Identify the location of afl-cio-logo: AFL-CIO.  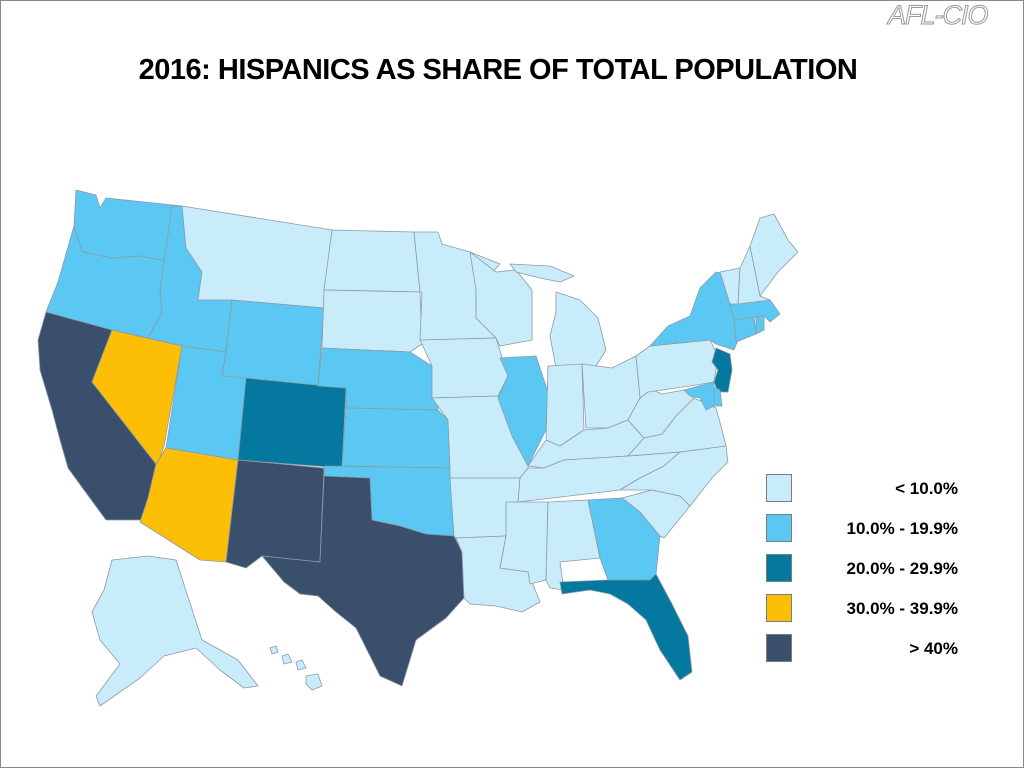
(939, 15).